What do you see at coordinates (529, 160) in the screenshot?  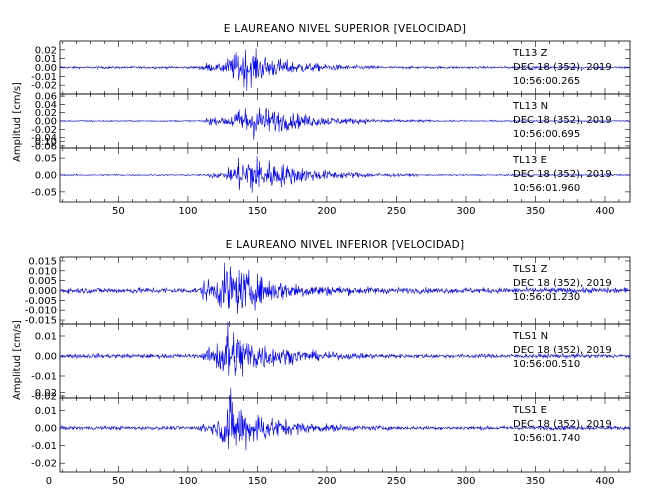 I see `trace-channel-label: TL13 E` at bounding box center [529, 160].